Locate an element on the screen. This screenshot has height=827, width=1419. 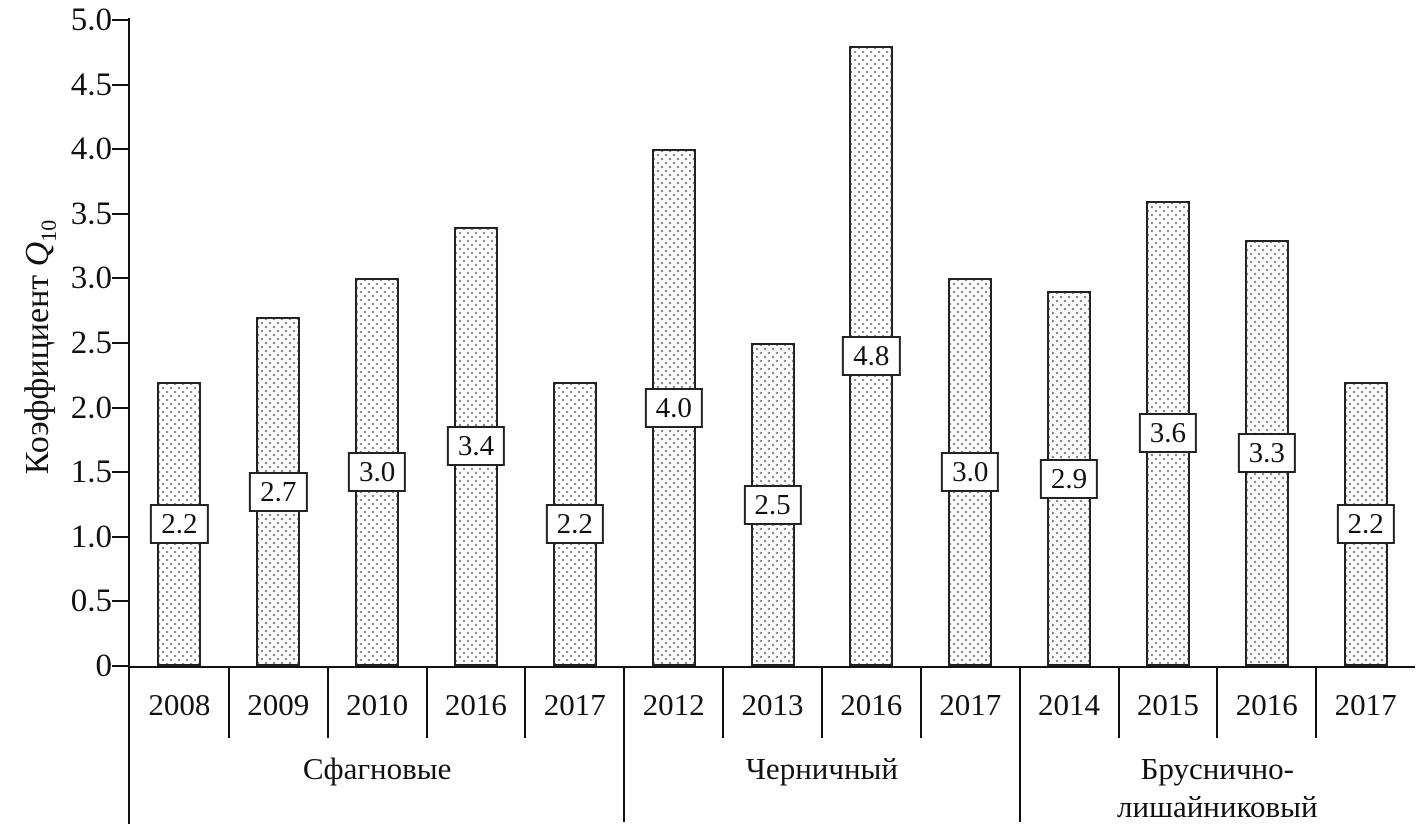
y-axis-title-text: Коэффициент is located at coordinates (37, 370).